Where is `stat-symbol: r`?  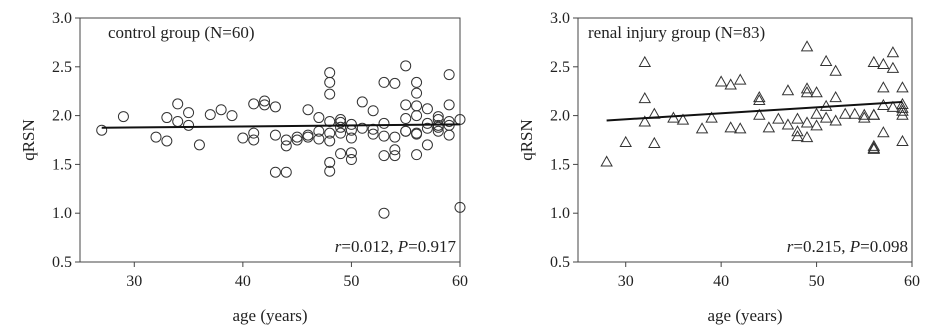 stat-symbol: r is located at coordinates (338, 246).